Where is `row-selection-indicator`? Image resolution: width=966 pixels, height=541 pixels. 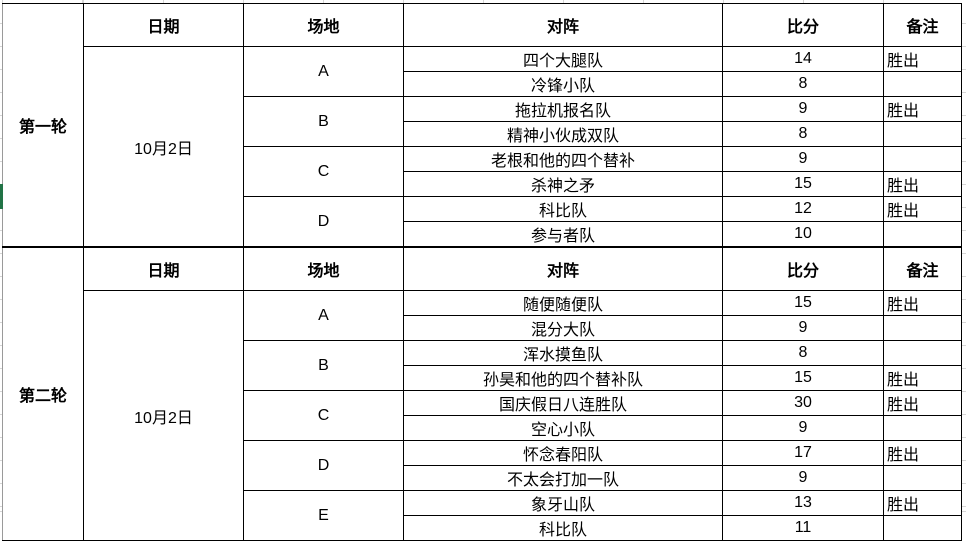
row-selection-indicator is located at coordinates (1, 196).